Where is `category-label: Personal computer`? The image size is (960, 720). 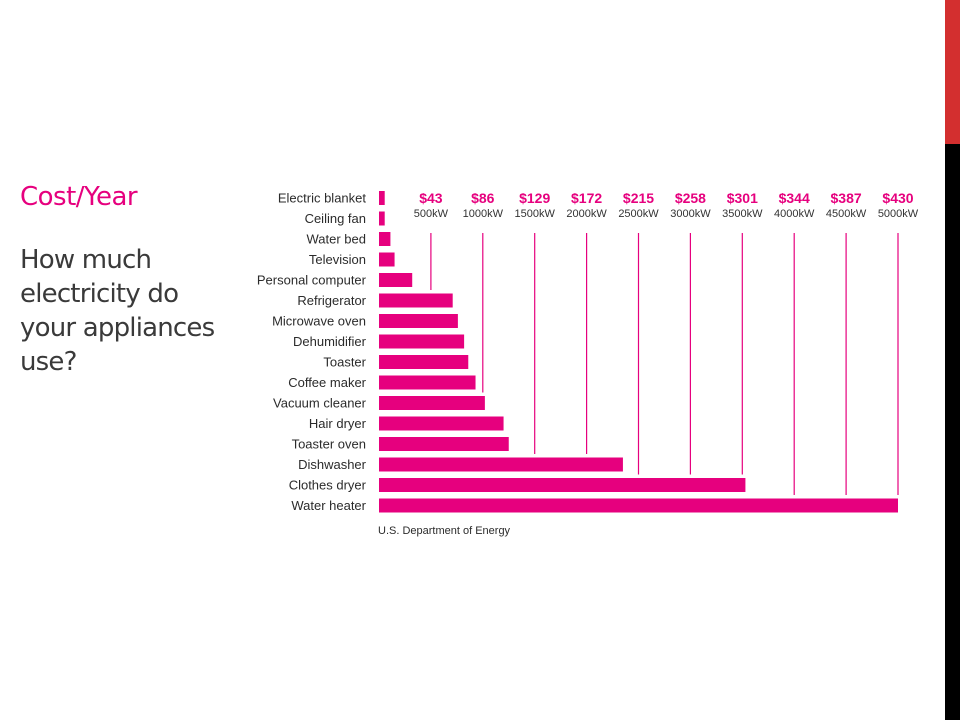
category-label: Personal computer is located at coordinates (312, 280).